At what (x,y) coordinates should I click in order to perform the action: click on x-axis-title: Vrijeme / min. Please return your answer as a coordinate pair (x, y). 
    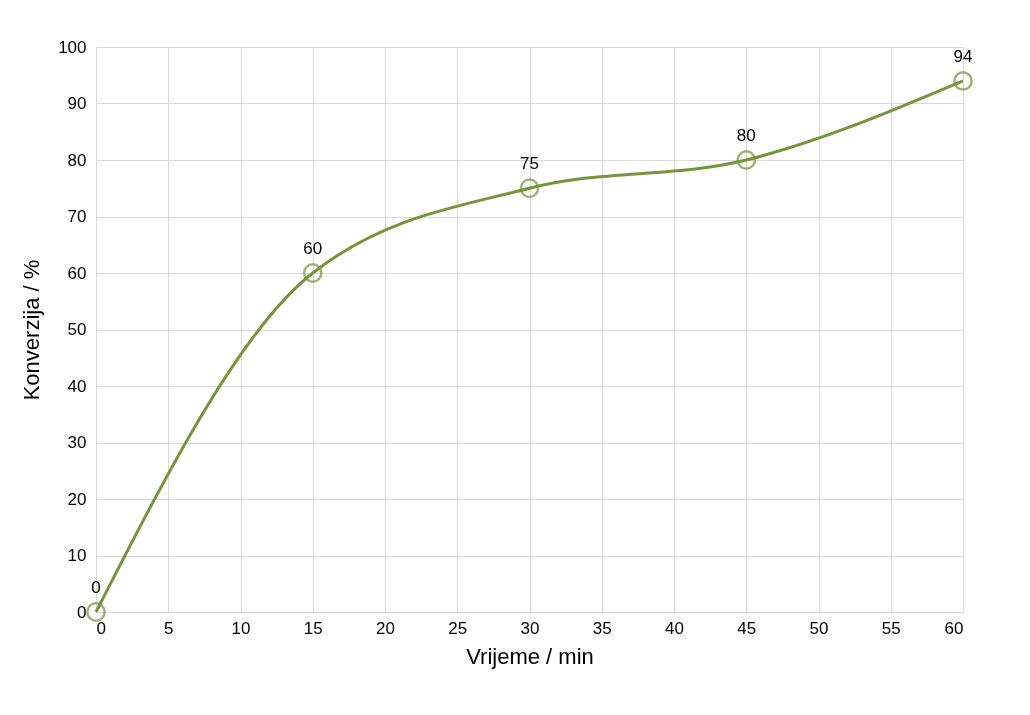
    Looking at the image, I should click on (530, 656).